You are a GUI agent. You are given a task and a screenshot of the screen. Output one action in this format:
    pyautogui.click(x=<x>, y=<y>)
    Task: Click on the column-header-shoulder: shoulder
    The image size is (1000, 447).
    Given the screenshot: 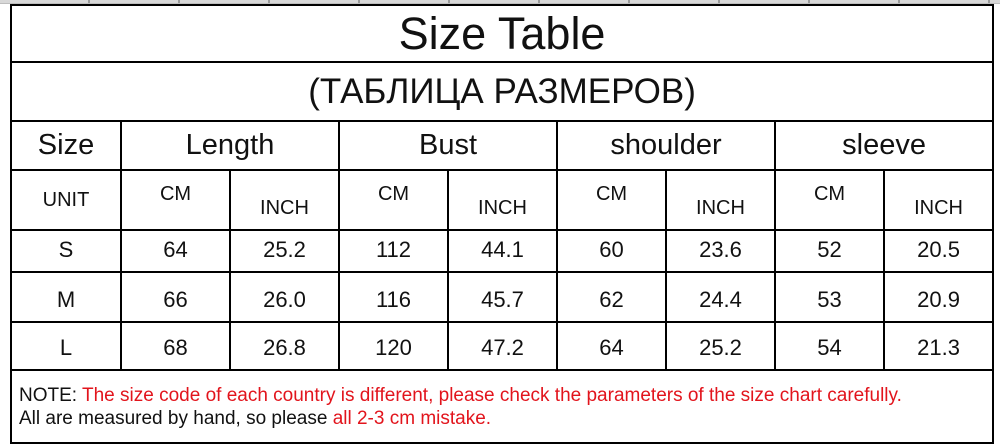 What is the action you would take?
    pyautogui.click(x=666, y=145)
    